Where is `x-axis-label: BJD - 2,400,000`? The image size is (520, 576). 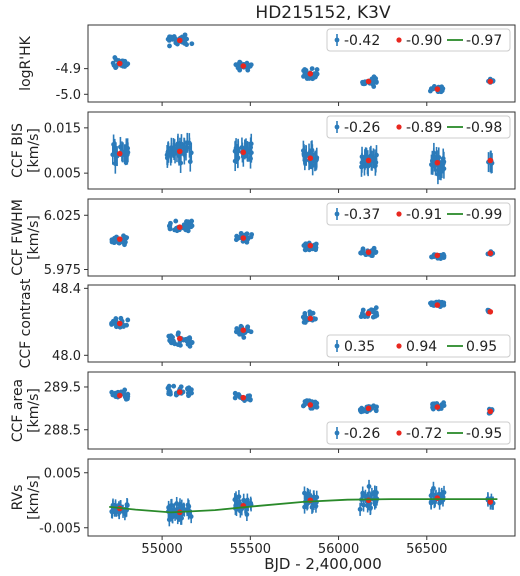
x-axis-label: BJD - 2,400,000 is located at coordinates (323, 564).